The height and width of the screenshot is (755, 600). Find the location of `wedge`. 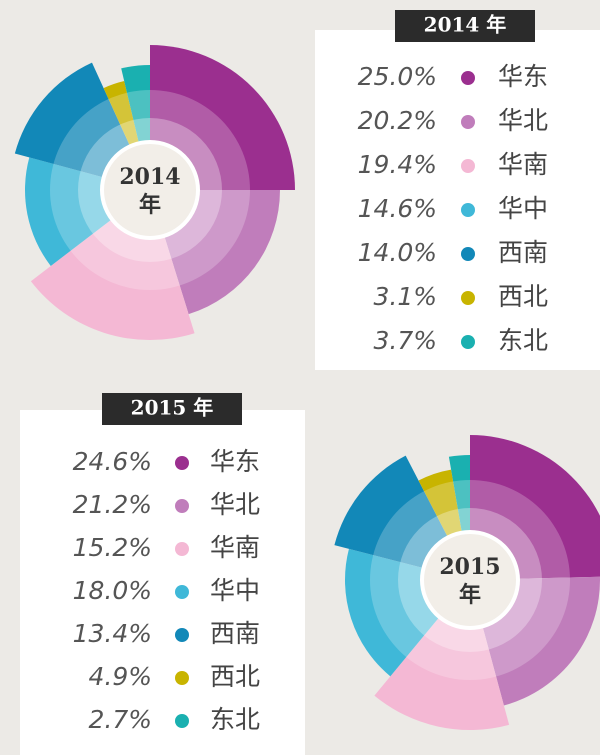

wedge is located at coordinates (222, 117).